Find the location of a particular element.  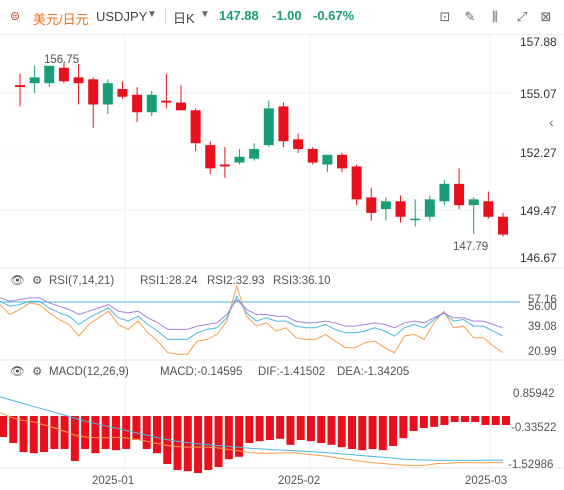

macd-title: MACD(12,26,9) is located at coordinates (89, 372).